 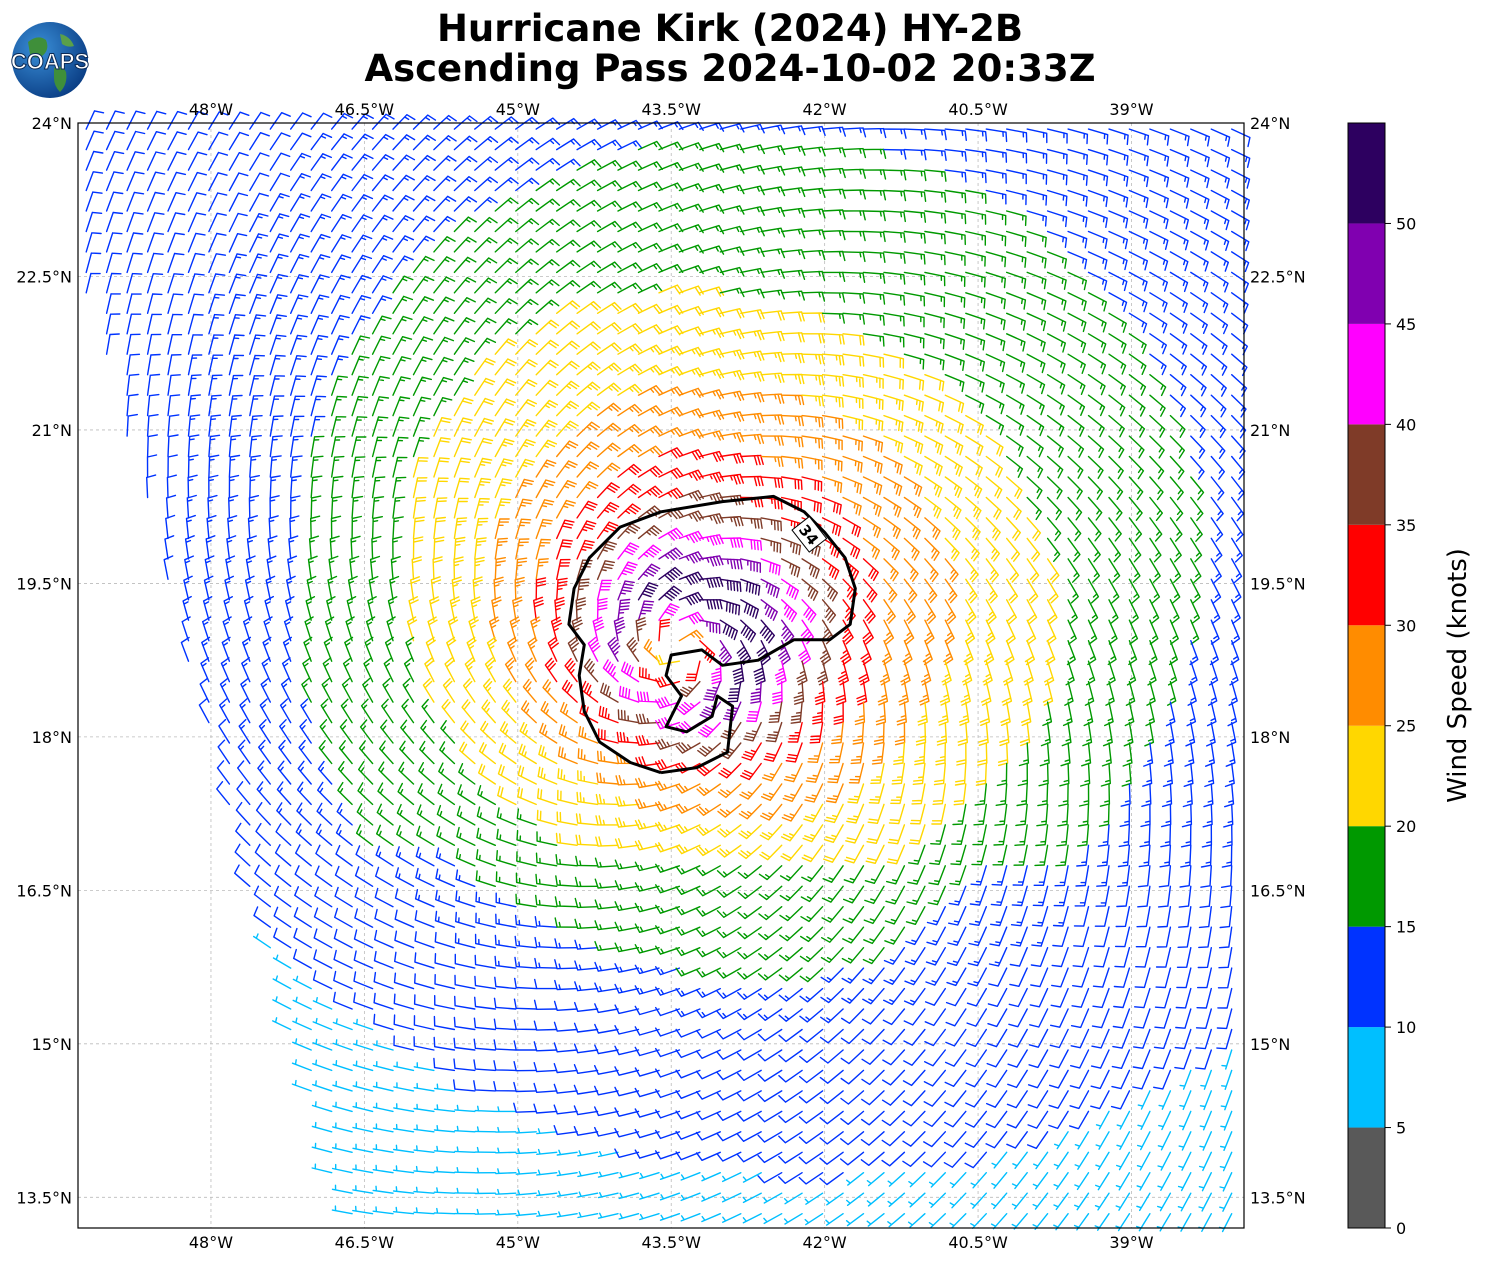 I want to click on lon-tick-label-top: 39°W, so click(x=1131, y=109).